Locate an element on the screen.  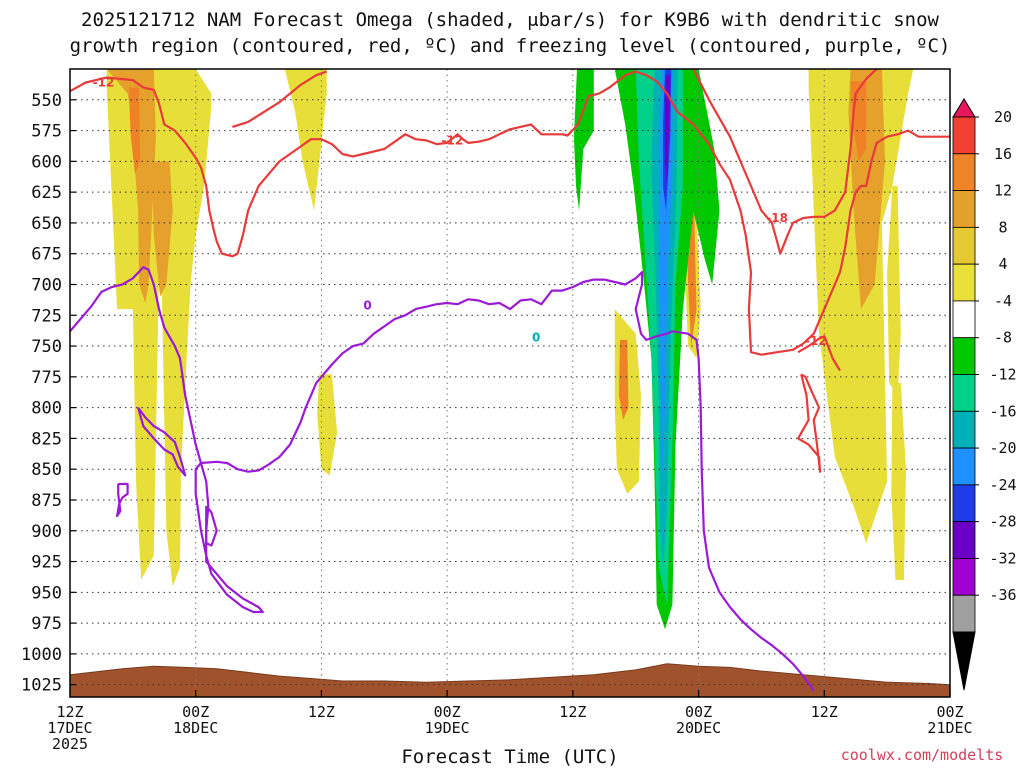
terrain-fill is located at coordinates (510, 680).